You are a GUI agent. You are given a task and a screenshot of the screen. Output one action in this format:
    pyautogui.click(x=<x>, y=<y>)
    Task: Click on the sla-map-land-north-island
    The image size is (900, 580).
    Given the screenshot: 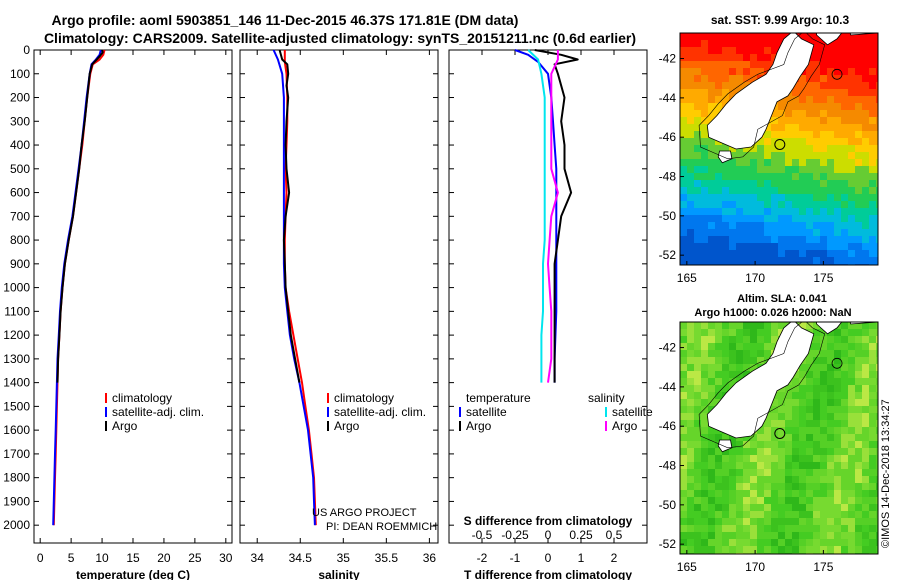 What is the action you would take?
    pyautogui.click(x=847, y=328)
    